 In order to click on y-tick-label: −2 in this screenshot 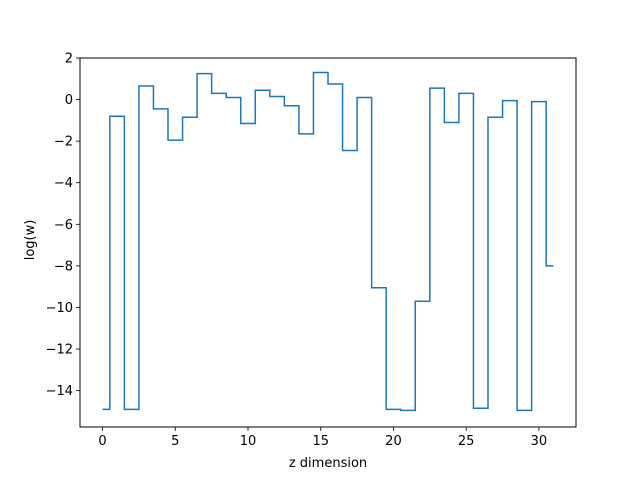, I will do `click(63, 142)`.